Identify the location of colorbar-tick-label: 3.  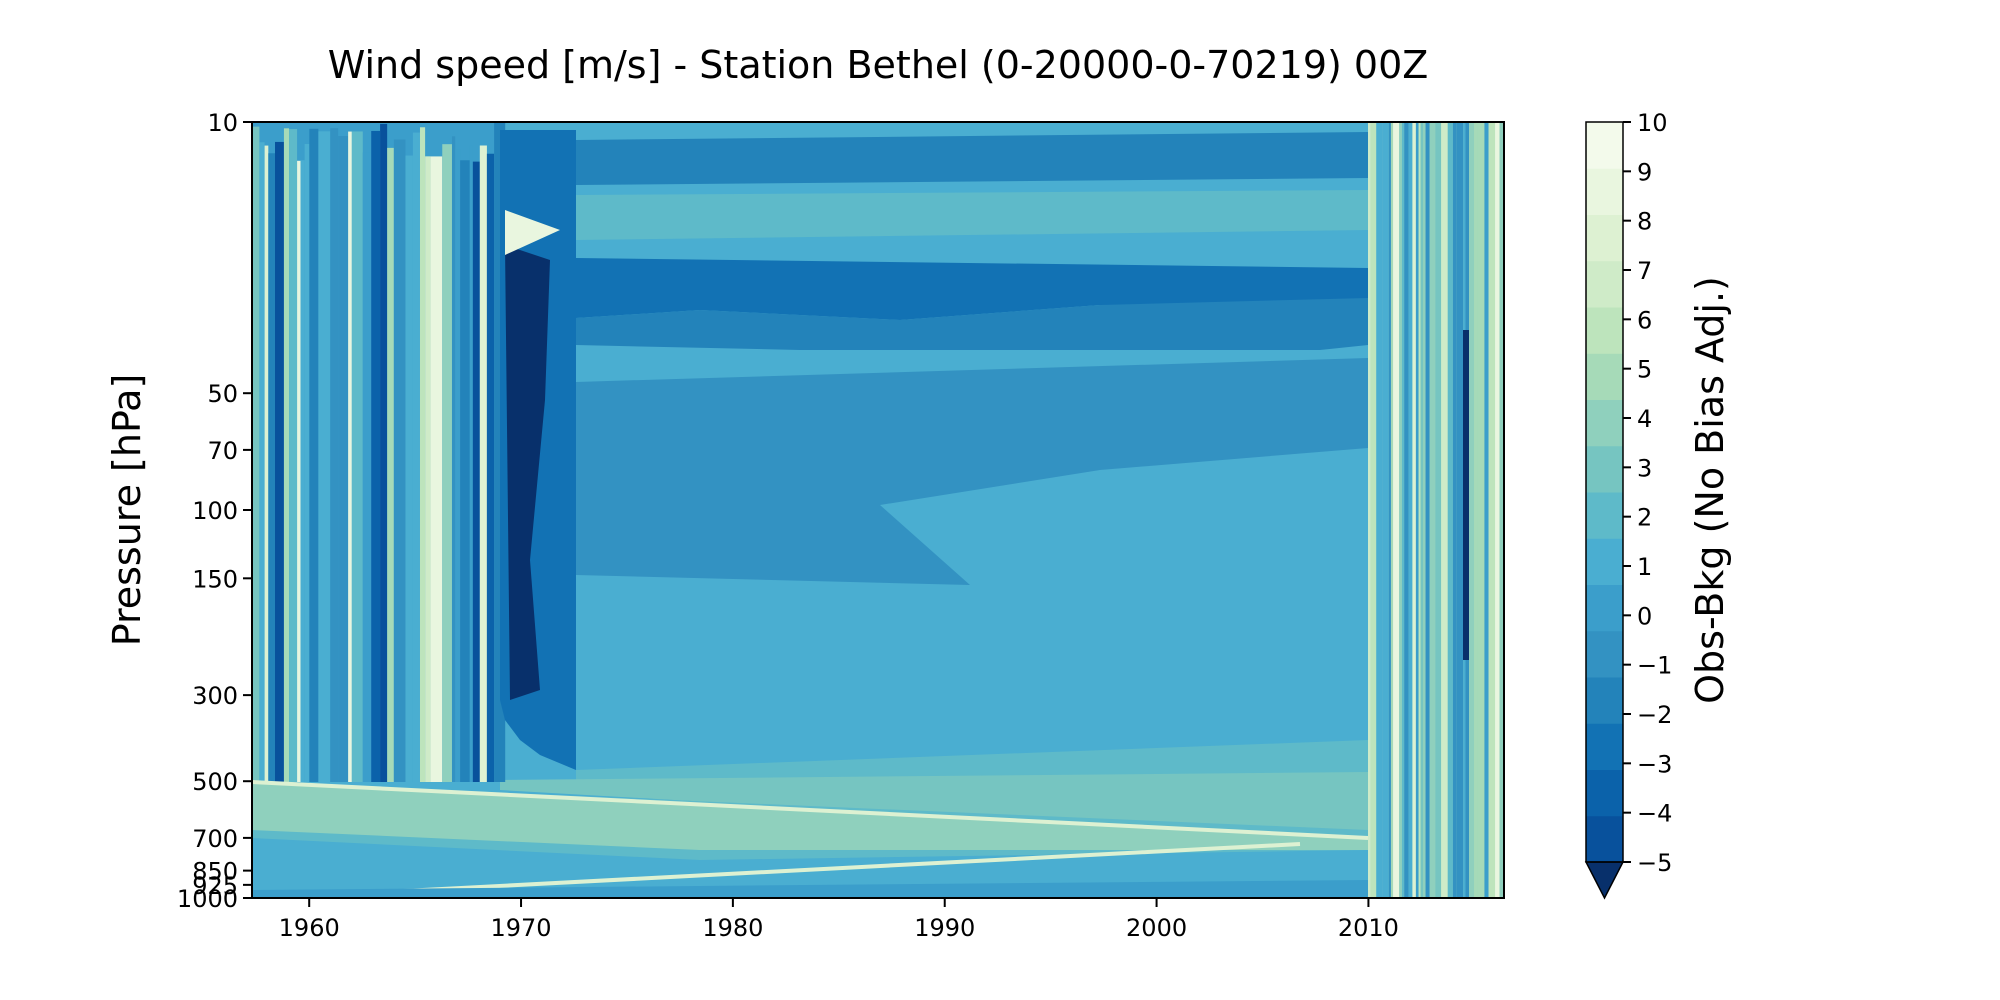
(1644, 468).